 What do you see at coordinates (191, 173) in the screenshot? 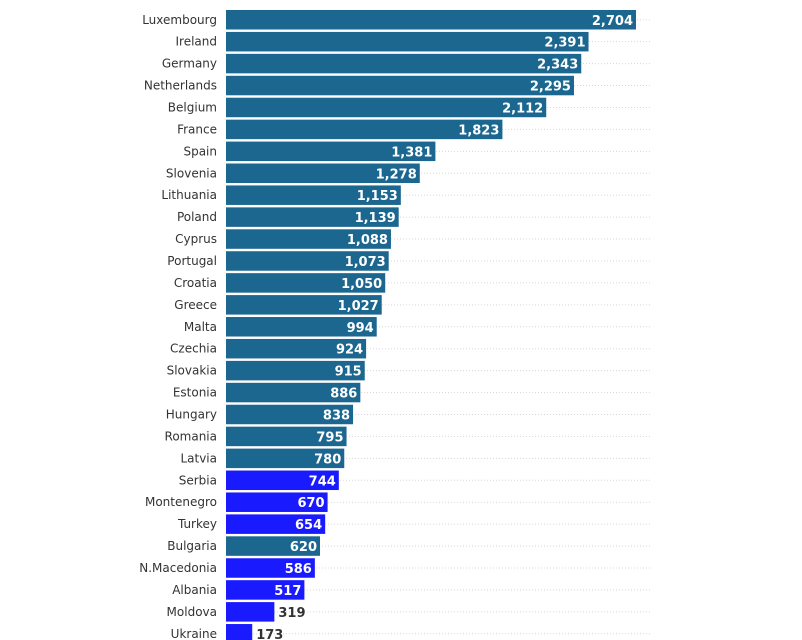
I see `category-label: Slovenia` at bounding box center [191, 173].